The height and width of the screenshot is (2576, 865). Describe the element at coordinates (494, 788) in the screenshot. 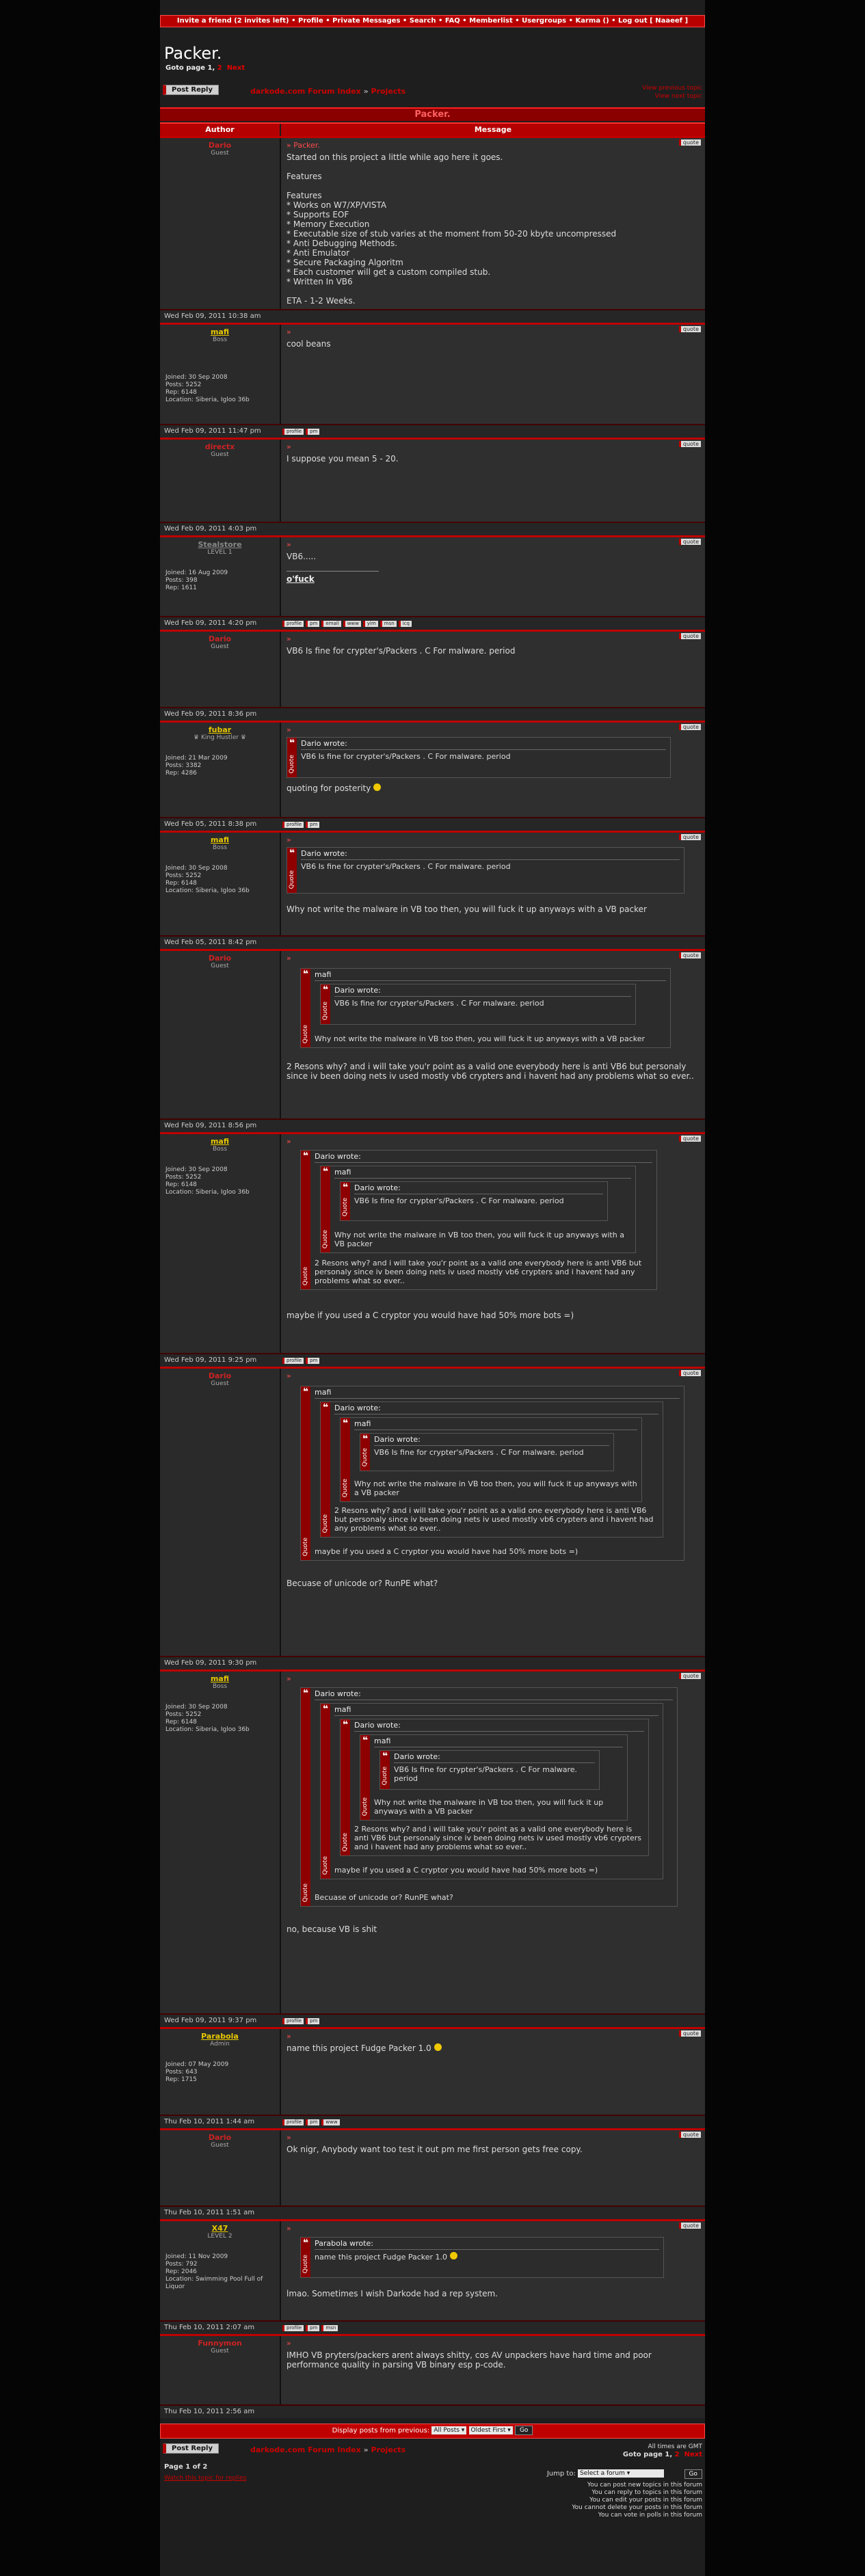

I see `post-text: quoting for posterity` at that location.